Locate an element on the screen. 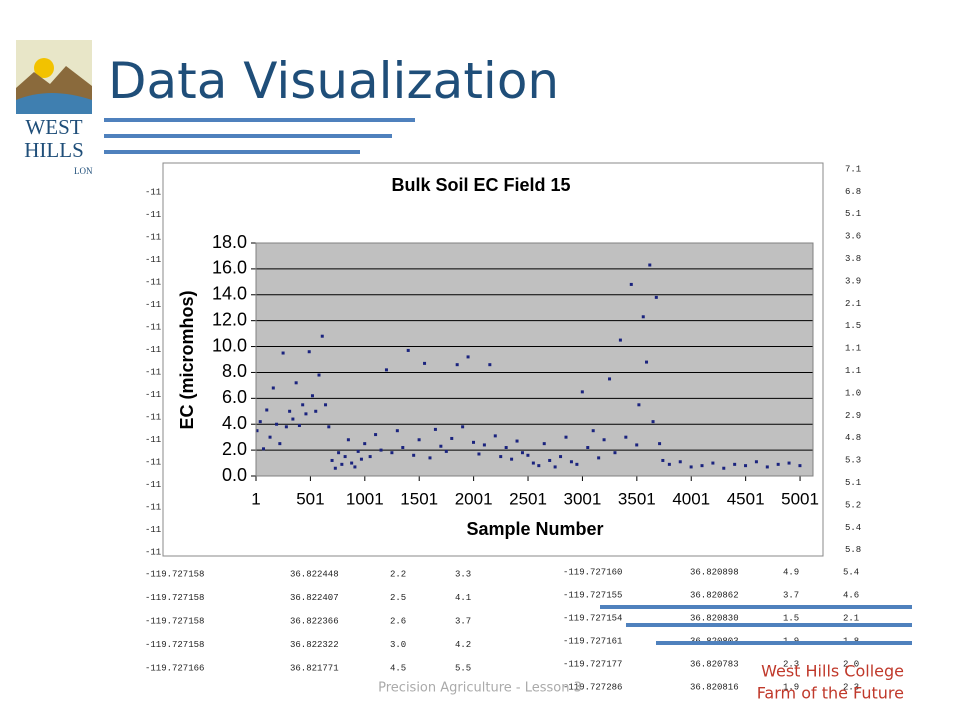  table-cell: 36.822407 is located at coordinates (314, 598).